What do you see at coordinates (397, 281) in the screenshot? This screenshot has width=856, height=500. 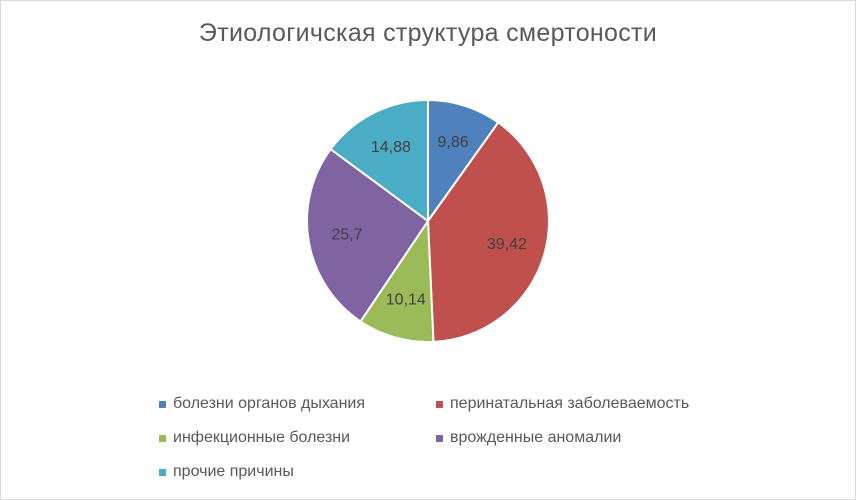 I see `pie-slice-infectious` at bounding box center [397, 281].